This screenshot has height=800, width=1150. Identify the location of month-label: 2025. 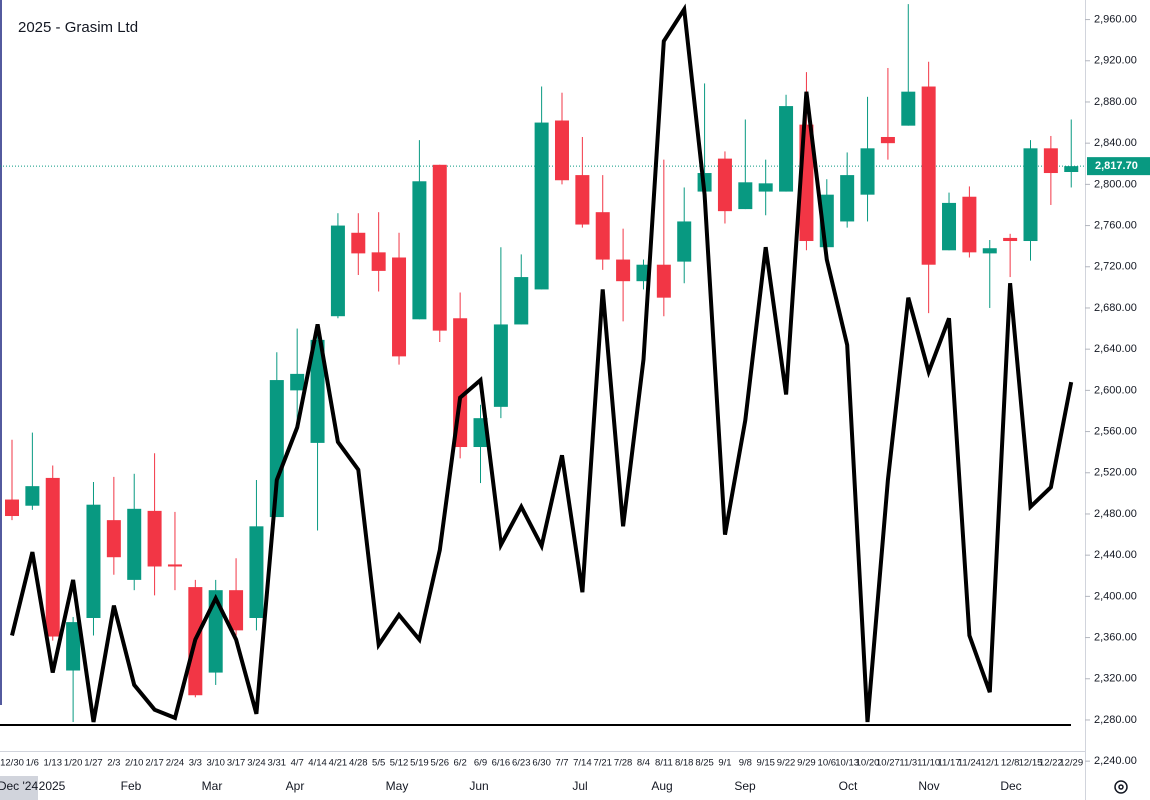
(52, 786).